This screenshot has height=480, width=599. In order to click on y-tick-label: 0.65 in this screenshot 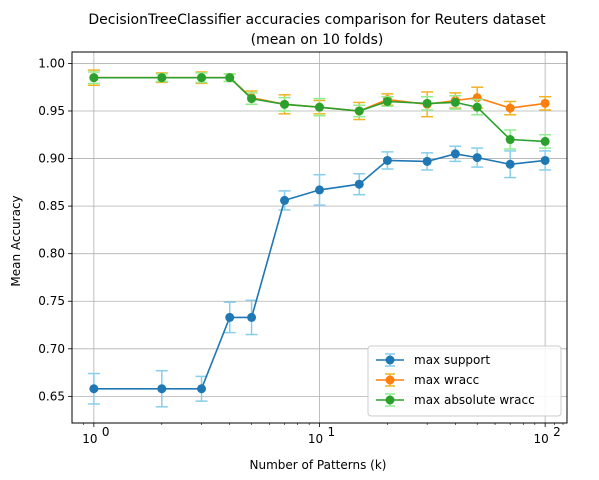, I will do `click(51, 396)`.